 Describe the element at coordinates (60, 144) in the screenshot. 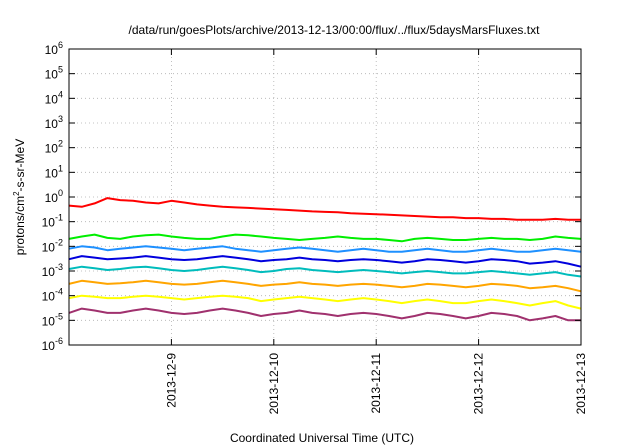

I see `y-tick-label-exp: 2` at that location.